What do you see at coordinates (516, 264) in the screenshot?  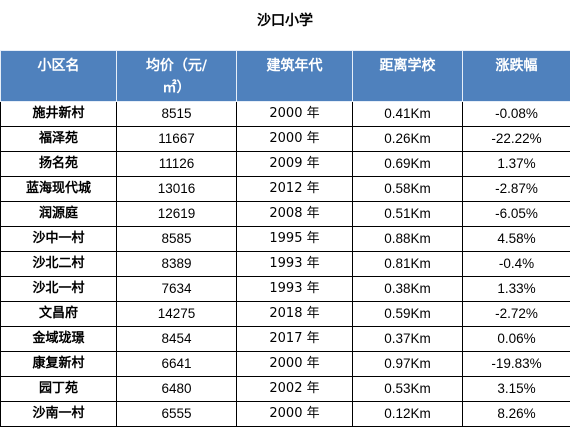 I see `cell-change: -0.4%` at bounding box center [516, 264].